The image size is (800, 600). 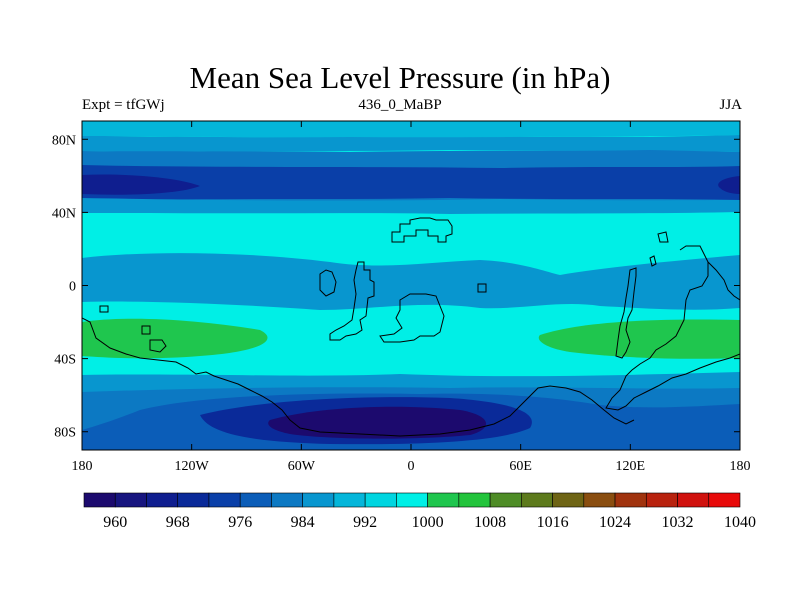 I want to click on band-972-north-east, so click(x=729, y=185).